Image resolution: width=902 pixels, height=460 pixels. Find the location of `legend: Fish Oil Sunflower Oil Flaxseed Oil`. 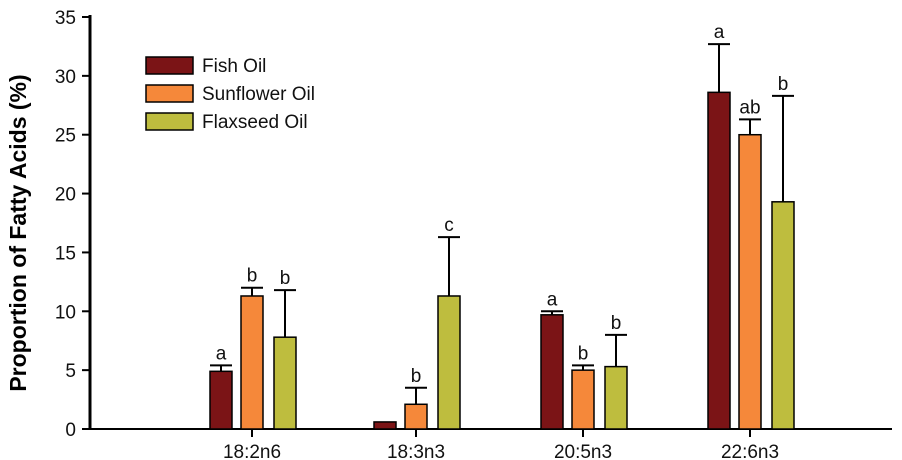

legend: Fish Oil Sunflower Oil Flaxseed Oil is located at coordinates (230, 94).